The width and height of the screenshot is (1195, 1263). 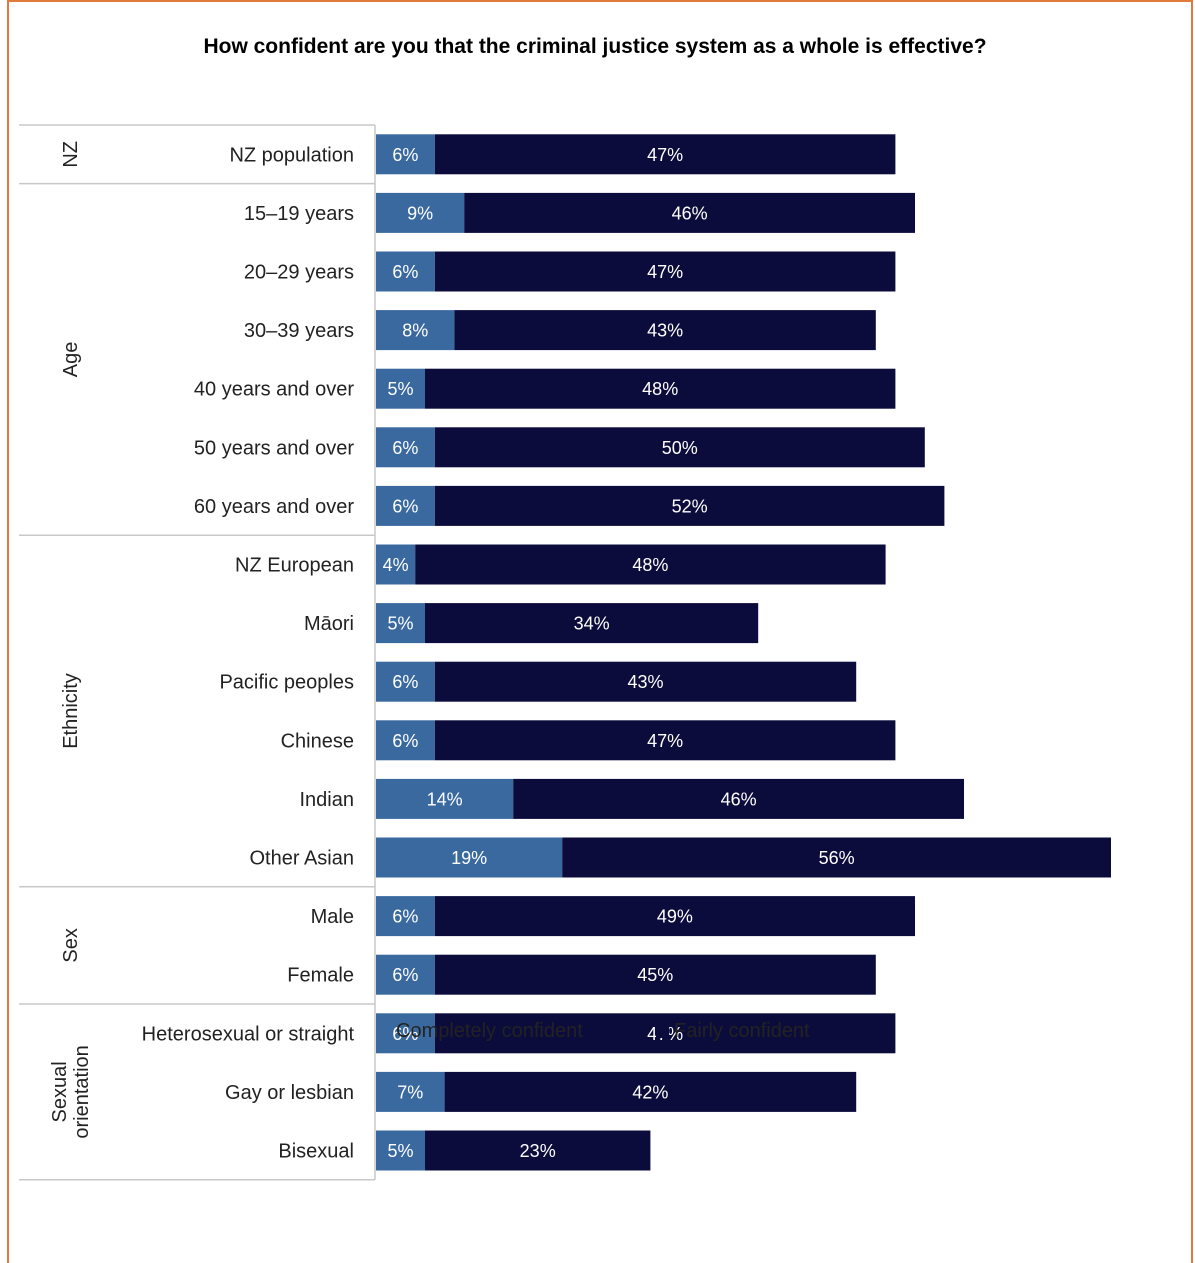 I want to click on legend-item-completely-confident: Completely confident, so click(x=480, y=1031).